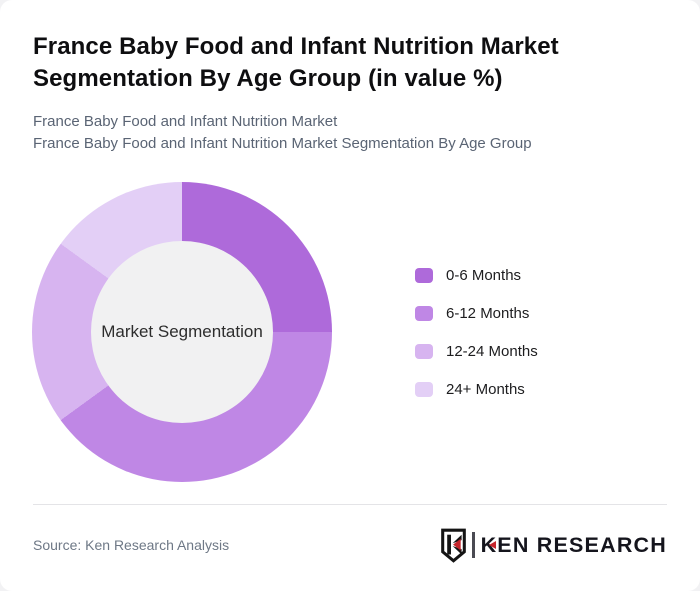 This screenshot has height=591, width=700. I want to click on ken-research-logo: KEN RESEARCH, so click(553, 545).